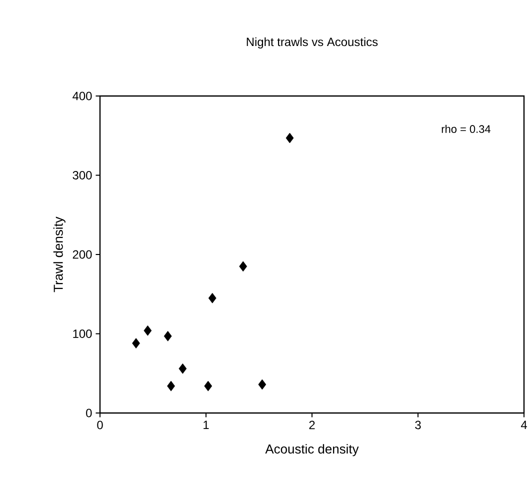 Image resolution: width=531 pixels, height=504 pixels. What do you see at coordinates (82, 334) in the screenshot?
I see `y-tick-label: 100` at bounding box center [82, 334].